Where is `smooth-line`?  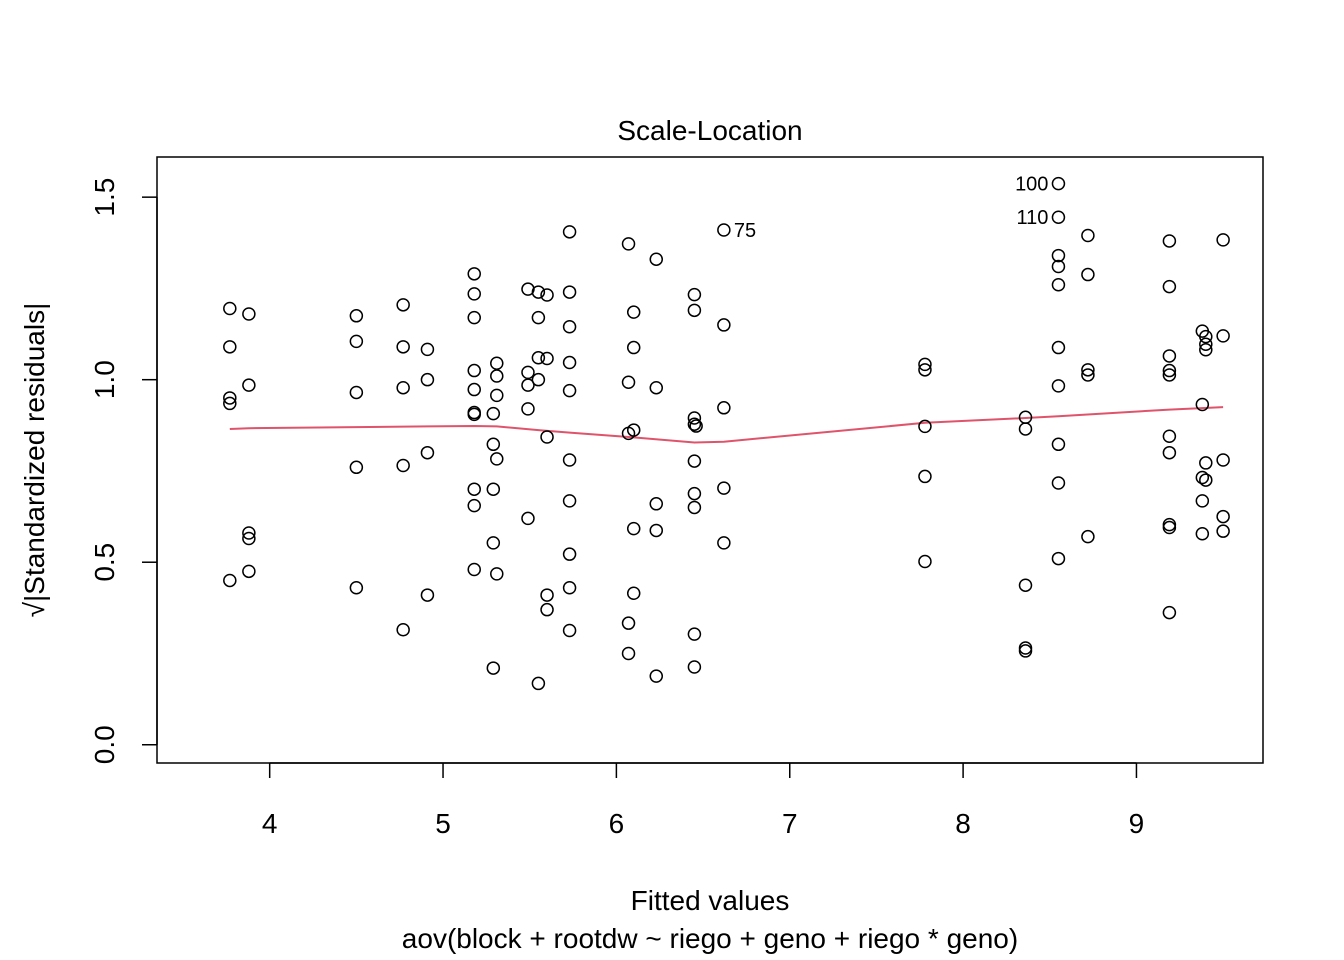
smooth-line is located at coordinates (726, 425).